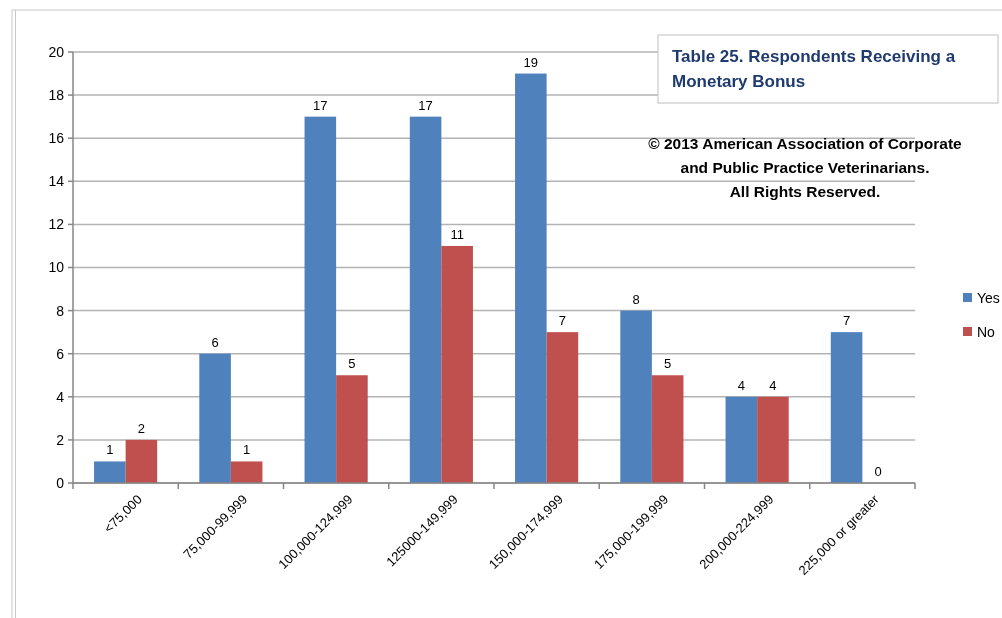  Describe the element at coordinates (531, 62) in the screenshot. I see `data-label: 19` at that location.